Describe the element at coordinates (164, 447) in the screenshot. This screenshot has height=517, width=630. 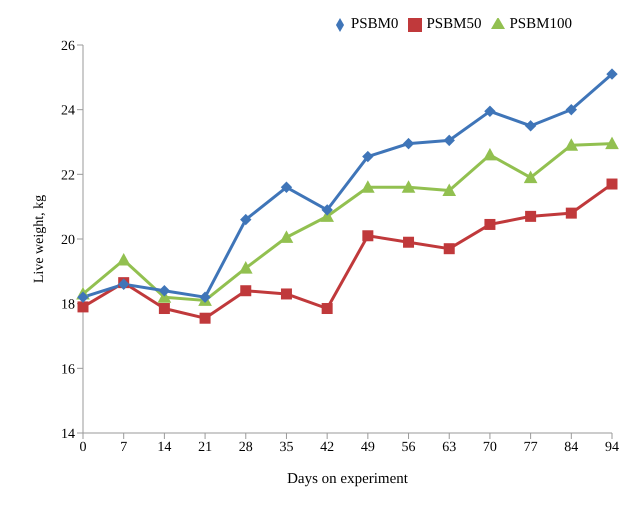
I see `x-tick-label: 14` at that location.